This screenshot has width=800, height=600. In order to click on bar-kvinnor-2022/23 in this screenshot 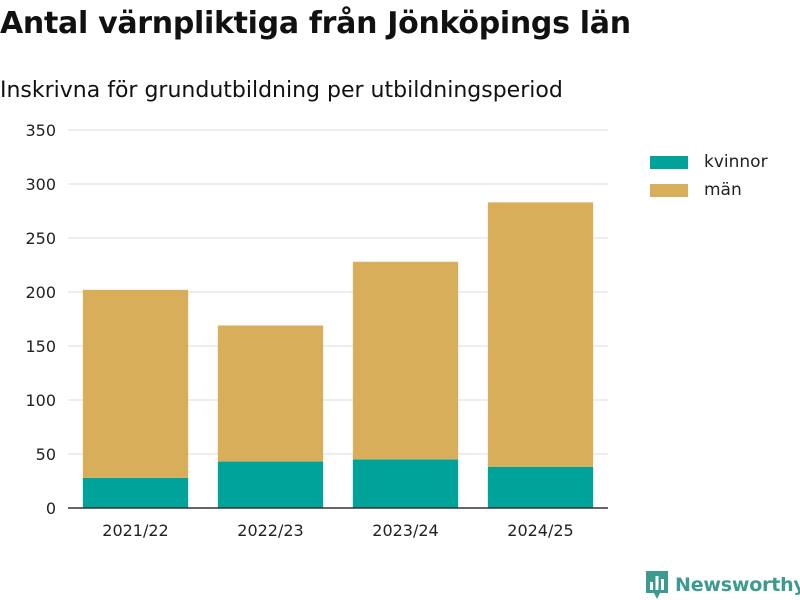, I will do `click(270, 484)`.